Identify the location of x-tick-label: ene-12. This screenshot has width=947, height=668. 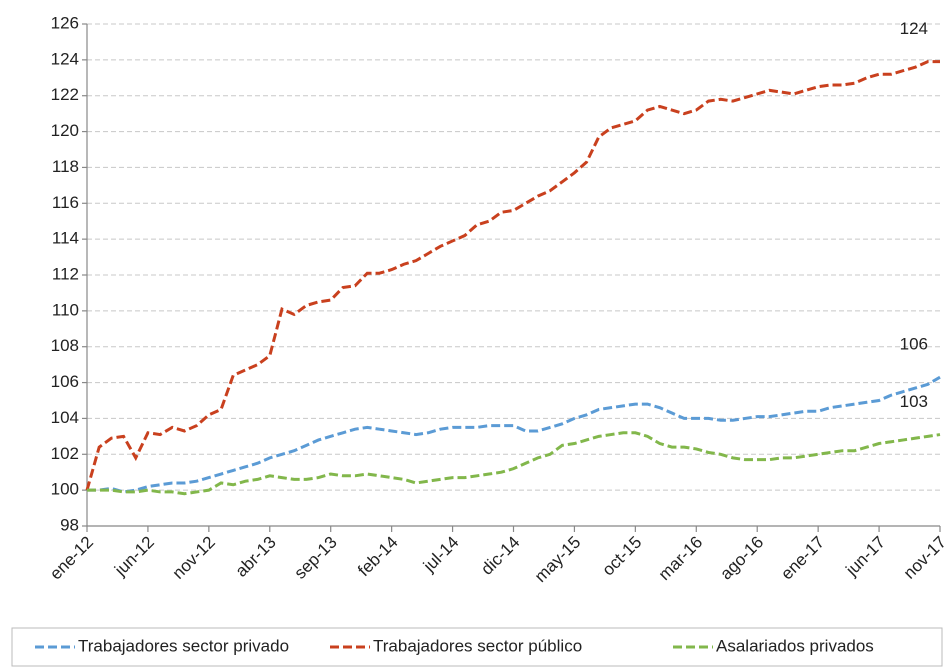
(71, 558).